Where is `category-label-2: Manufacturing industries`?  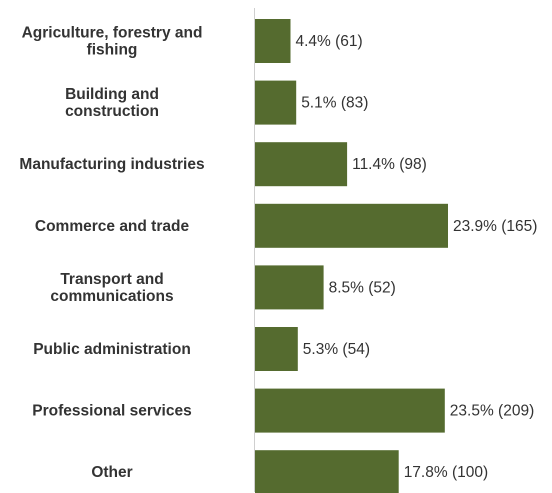
category-label-2: Manufacturing industries is located at coordinates (111, 164).